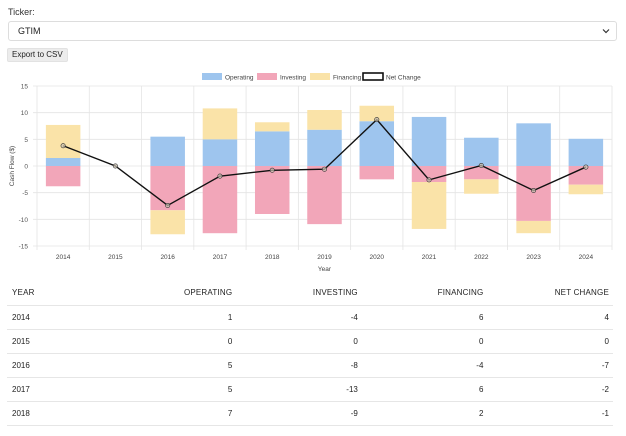 This screenshot has height=436, width=626. I want to click on cell-operating: 1, so click(230, 317).